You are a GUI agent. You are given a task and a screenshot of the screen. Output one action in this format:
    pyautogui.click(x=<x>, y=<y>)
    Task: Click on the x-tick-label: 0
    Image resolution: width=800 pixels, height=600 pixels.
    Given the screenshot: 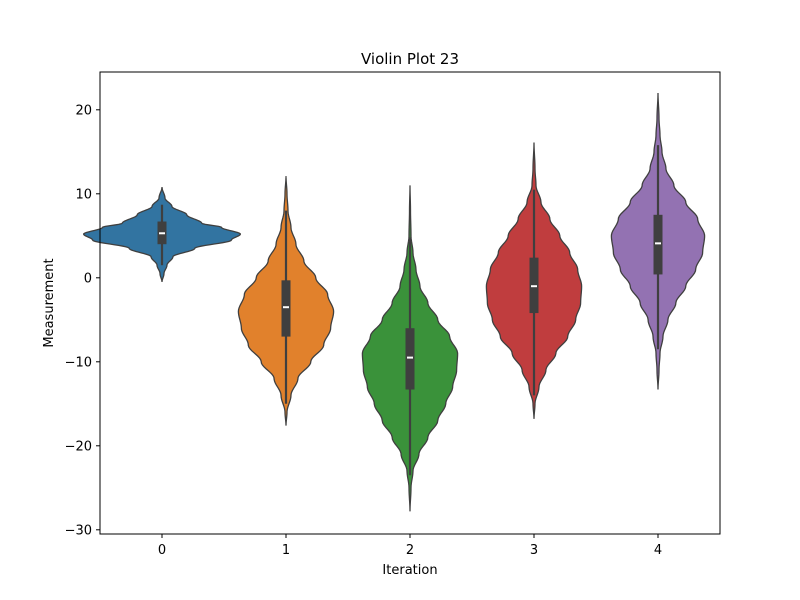 What is the action you would take?
    pyautogui.click(x=162, y=550)
    